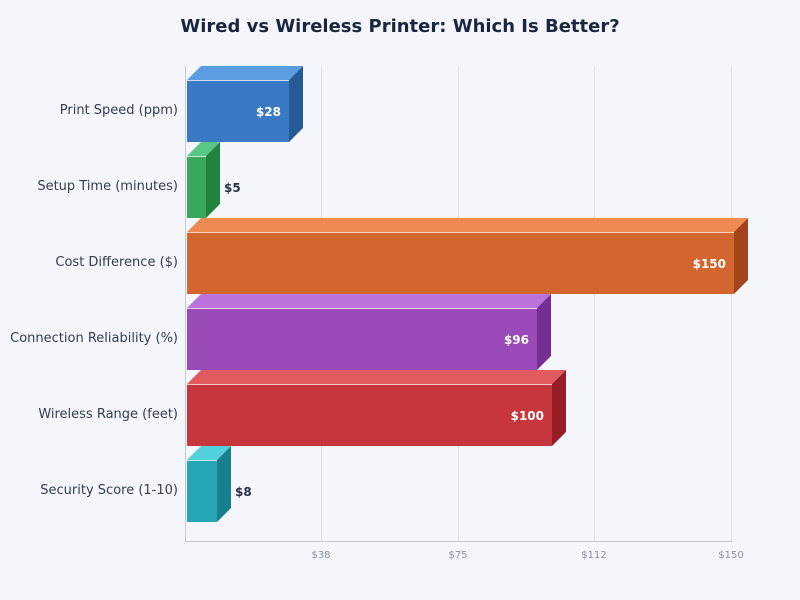  What do you see at coordinates (203, 180) in the screenshot?
I see `bar-setup-time` at bounding box center [203, 180].